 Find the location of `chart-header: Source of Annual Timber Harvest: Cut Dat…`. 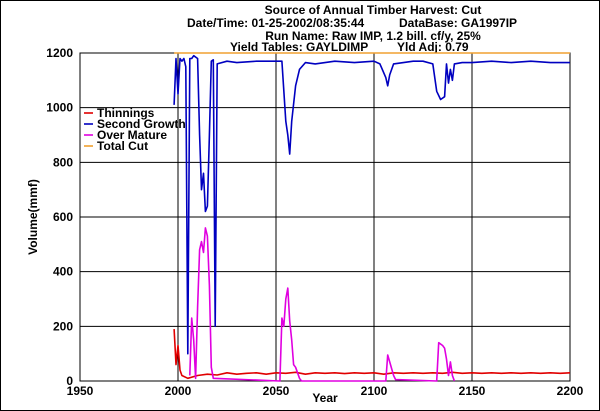

chart-header: Source of Annual Timber Harvest: Cut Dat… is located at coordinates (352, 28).